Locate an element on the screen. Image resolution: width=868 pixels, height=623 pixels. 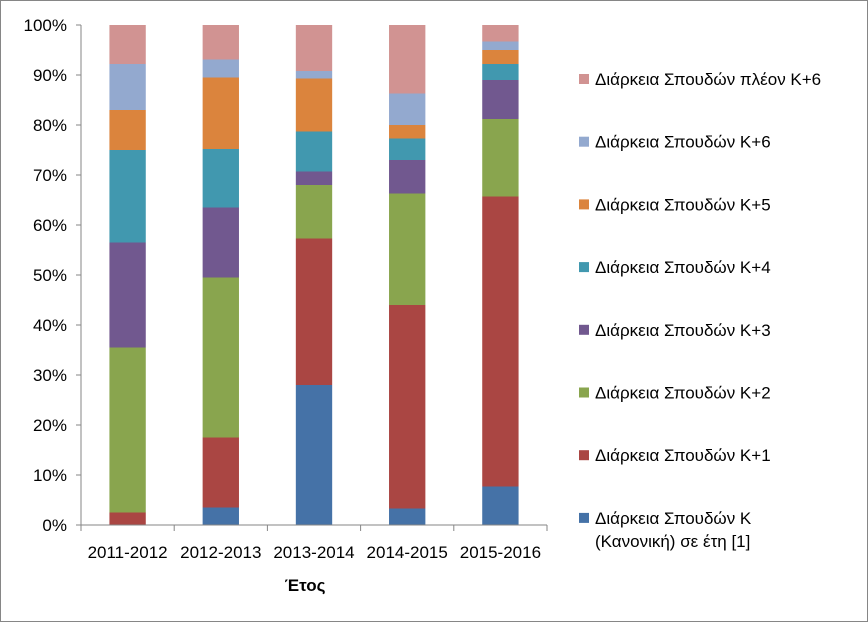
y-axis-tick-labels: 0% 10% 20% 30% 40% 50% 60% 70% 80% 90% 100% is located at coordinates (45, 275).